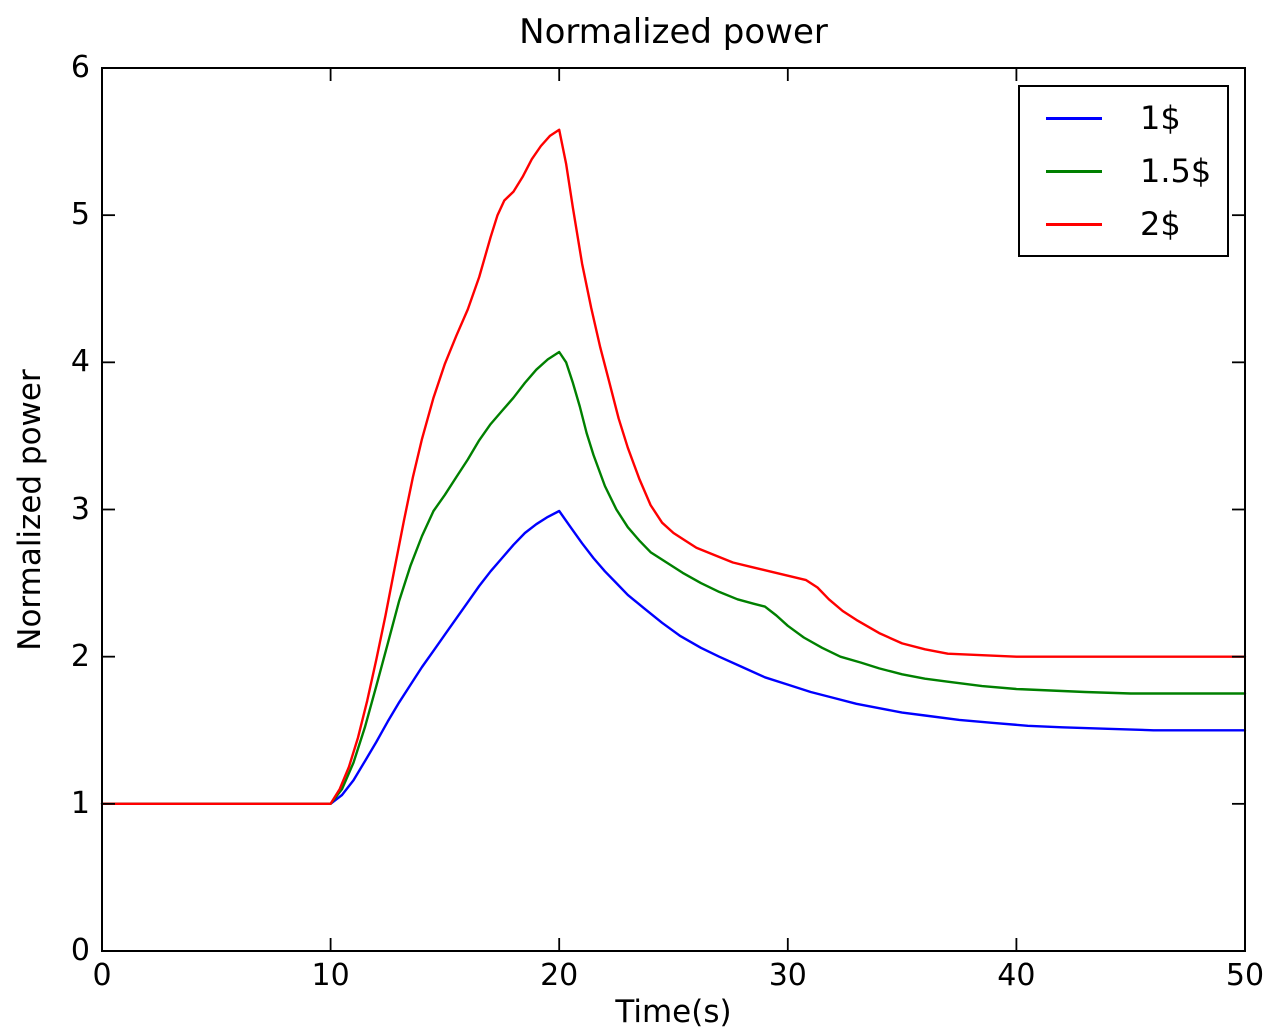 The height and width of the screenshot is (1036, 1284). I want to click on x-tick-label: 30, so click(787, 975).